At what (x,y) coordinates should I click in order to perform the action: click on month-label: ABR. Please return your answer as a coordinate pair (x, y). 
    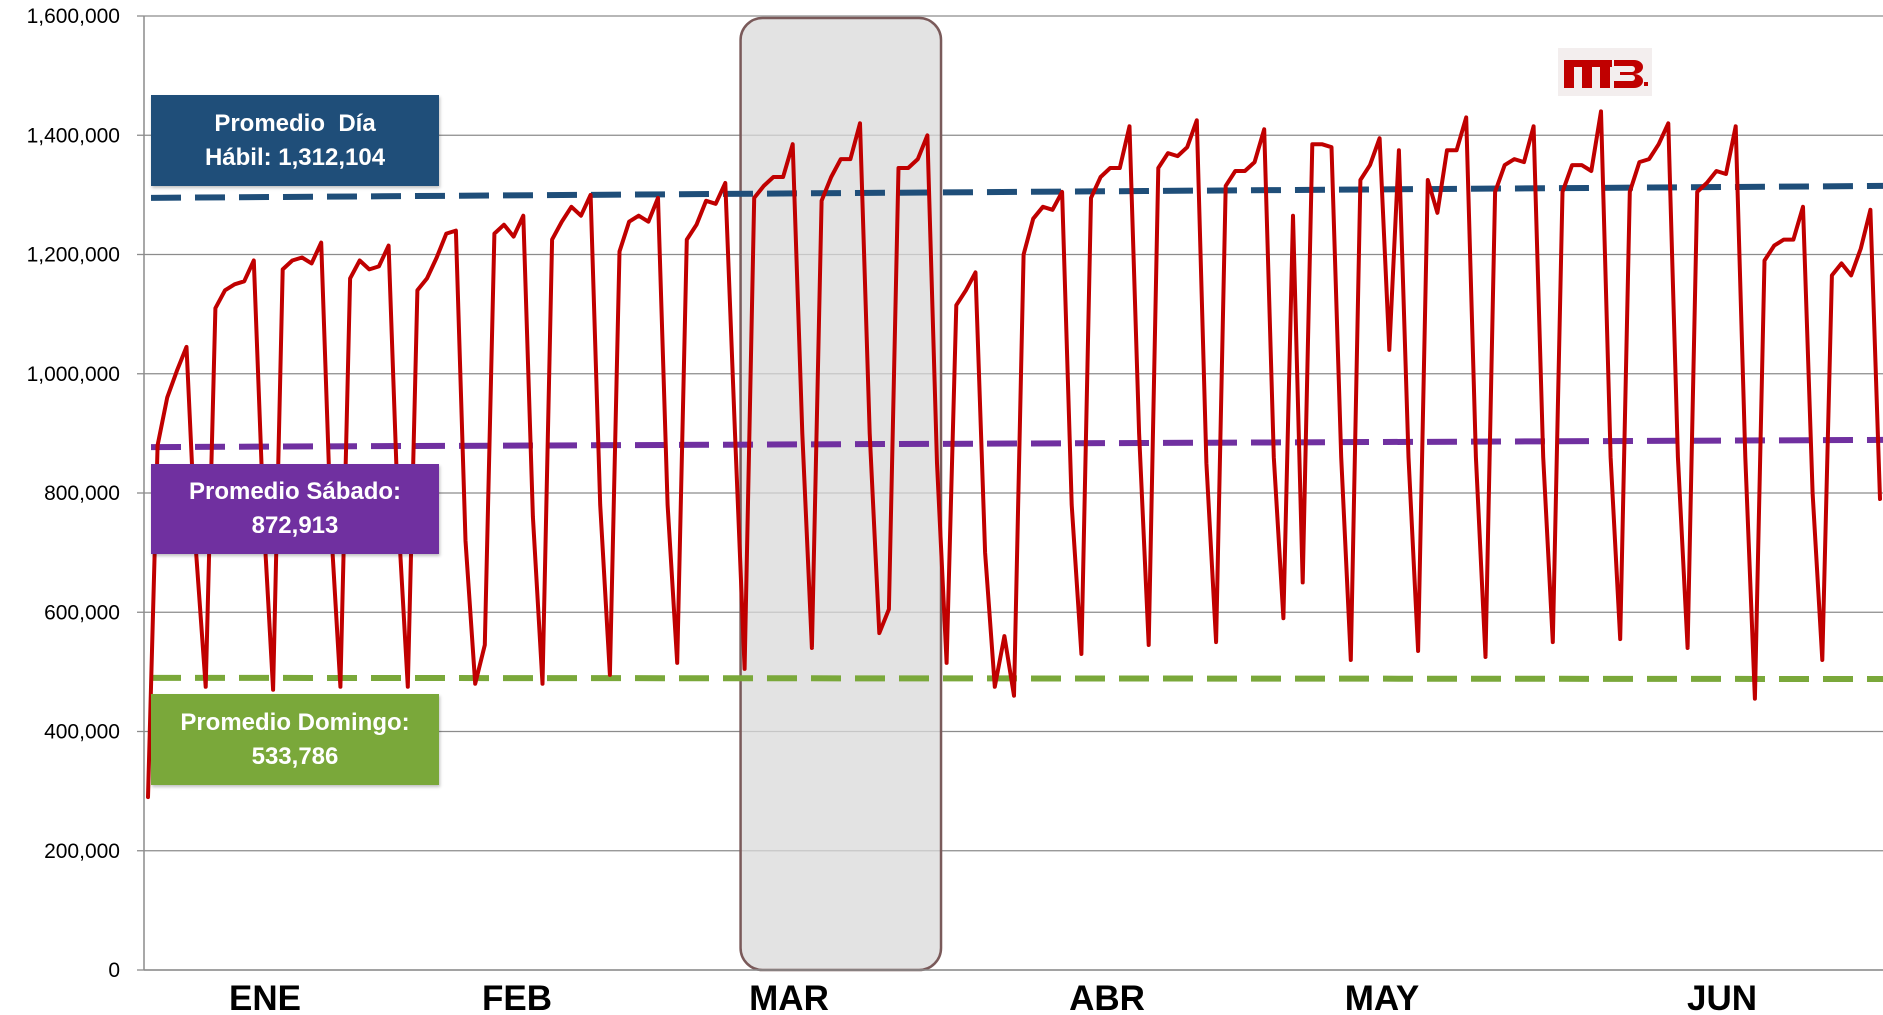
    Looking at the image, I should click on (1107, 997).